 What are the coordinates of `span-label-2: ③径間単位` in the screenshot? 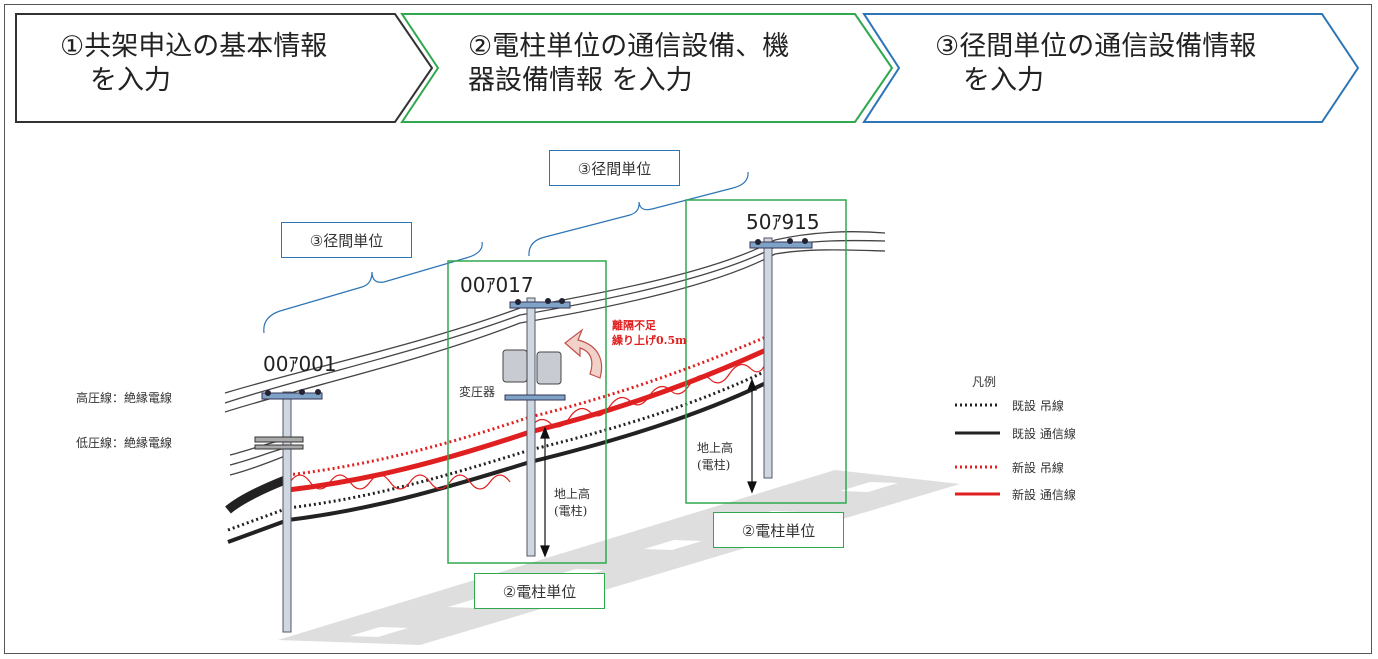 It's located at (614, 168).